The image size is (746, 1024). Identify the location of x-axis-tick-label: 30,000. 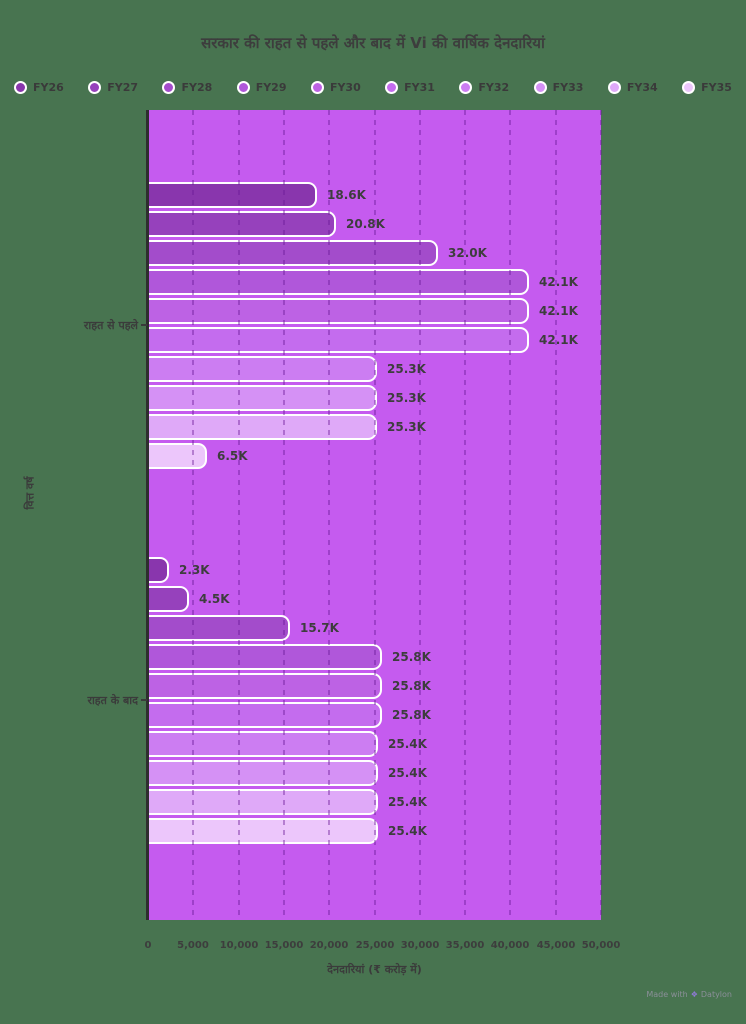
(420, 945).